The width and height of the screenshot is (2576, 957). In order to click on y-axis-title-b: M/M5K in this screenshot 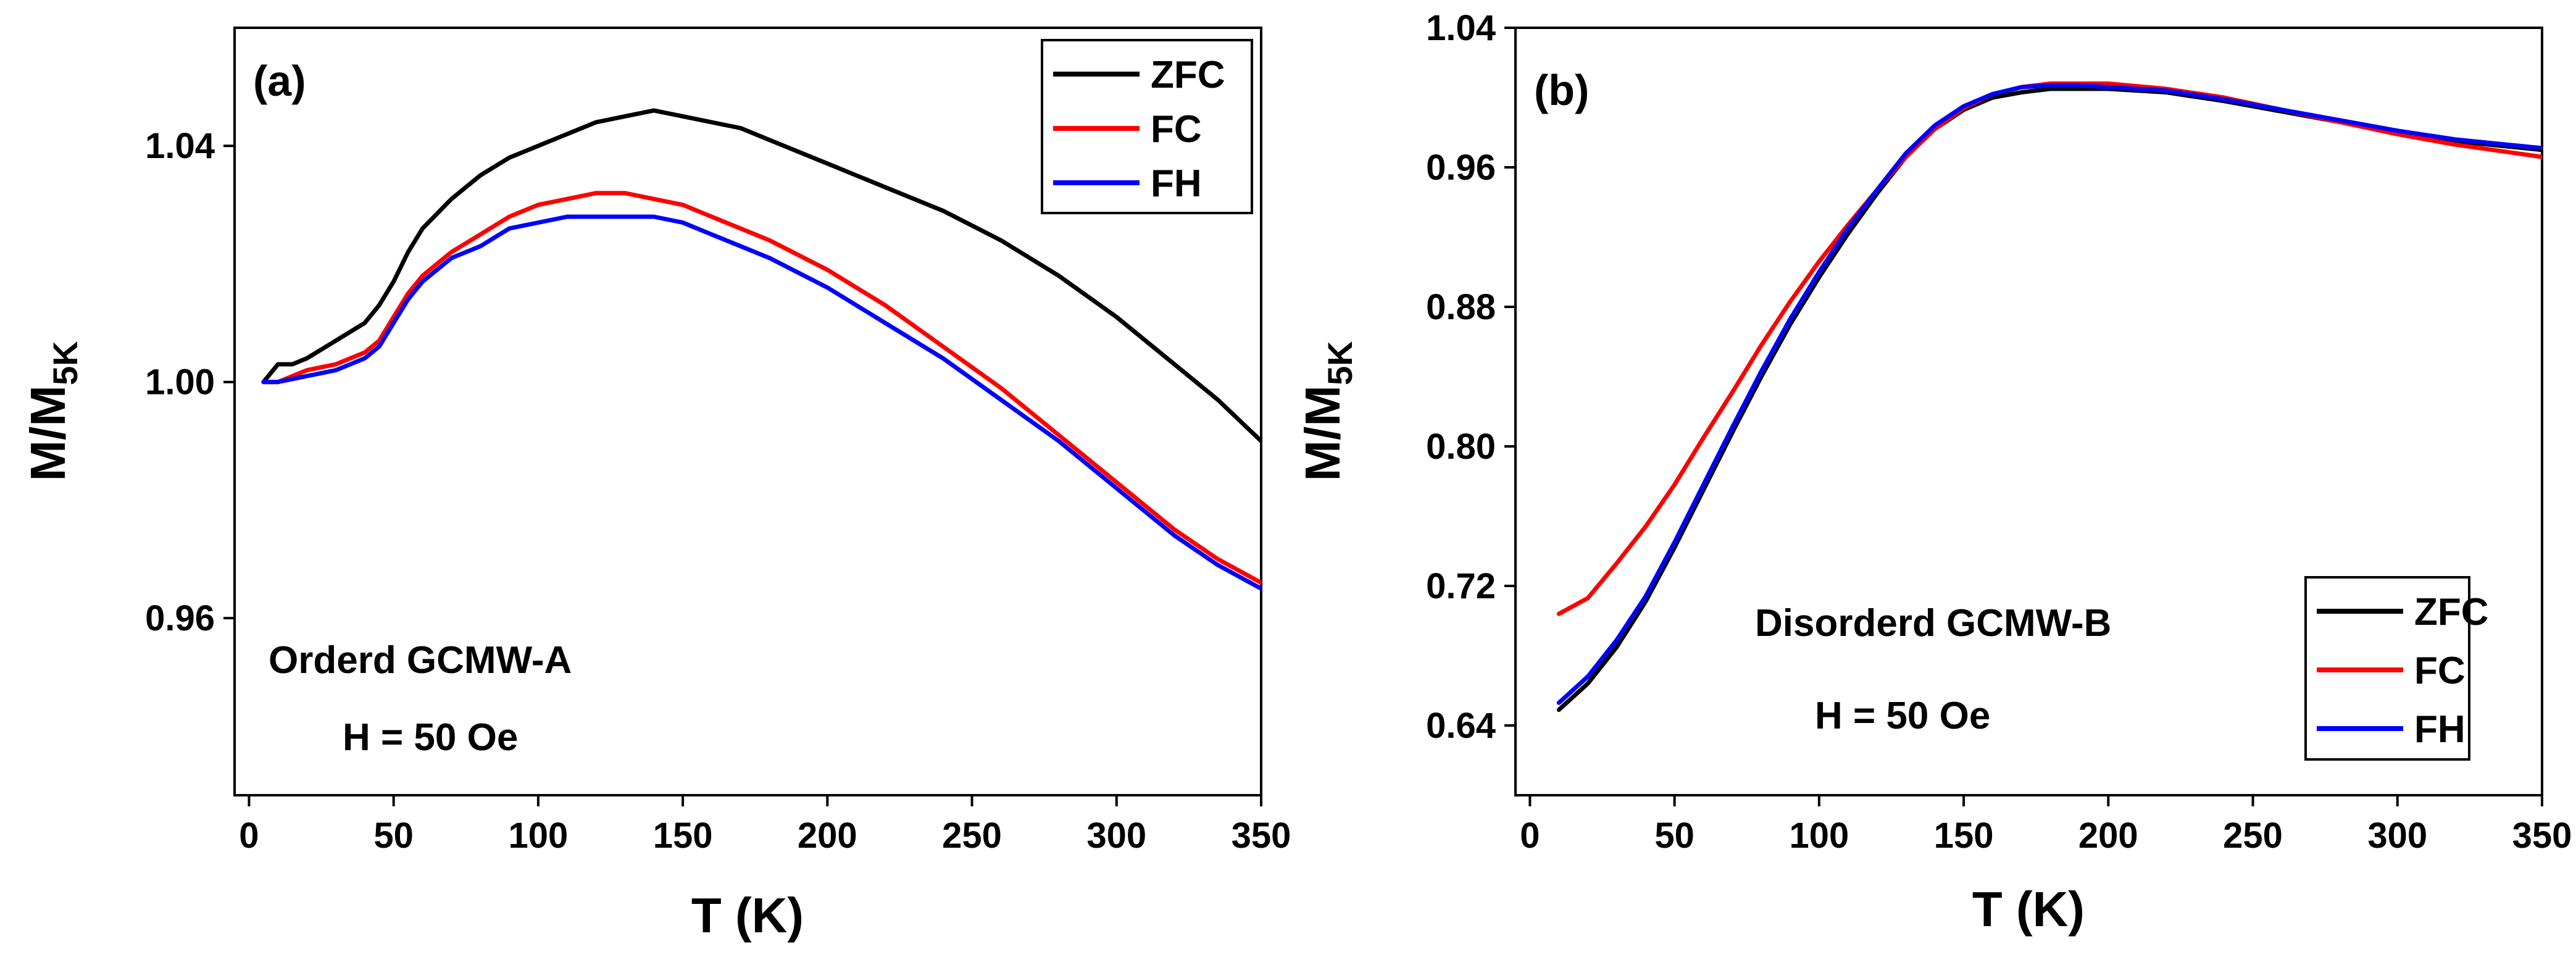, I will do `click(1327, 411)`.